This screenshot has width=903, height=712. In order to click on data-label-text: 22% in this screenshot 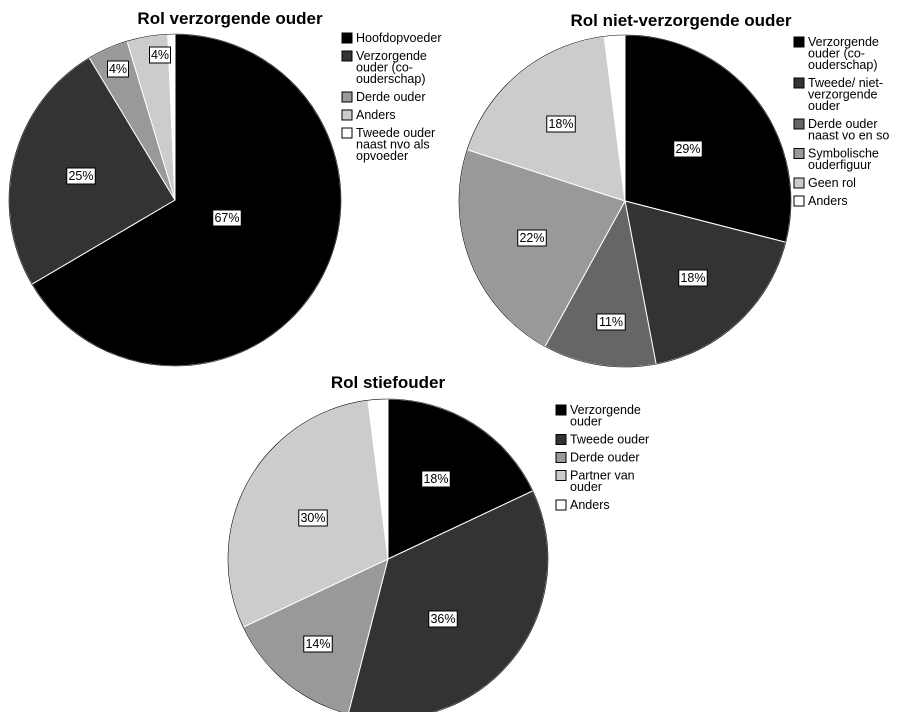, I will do `click(531, 238)`.